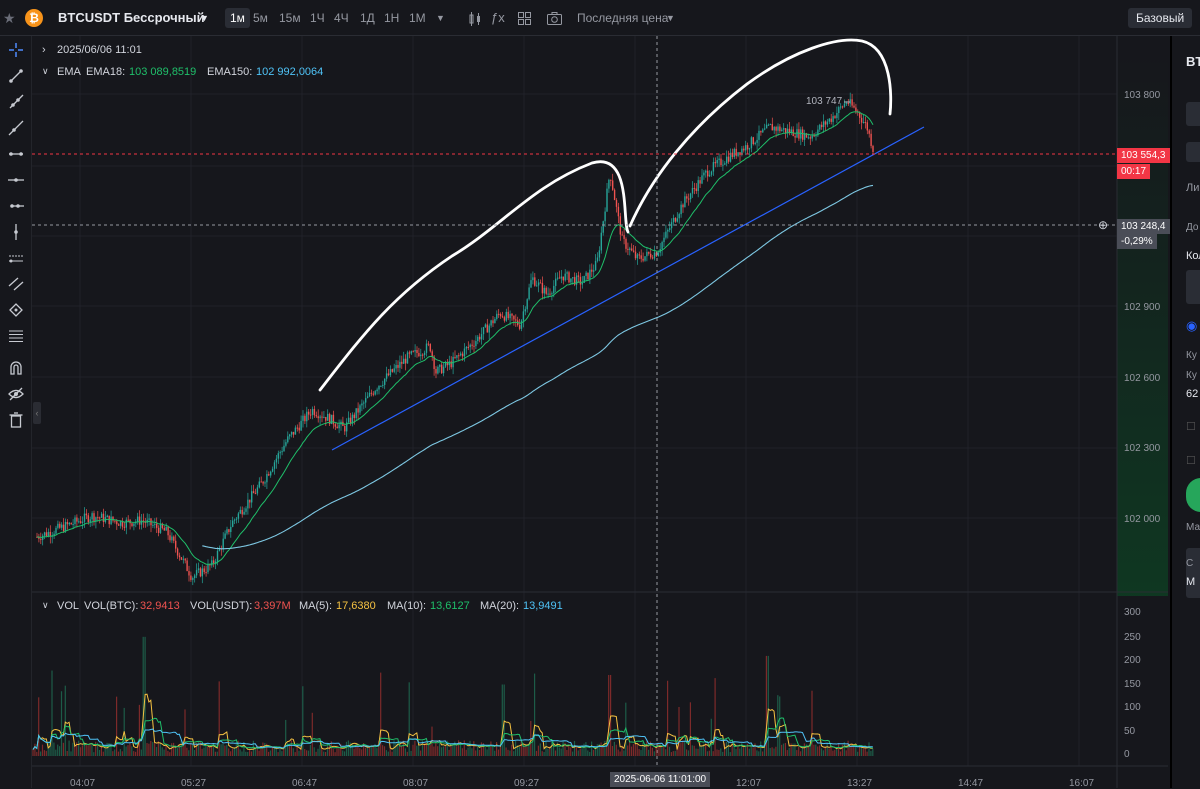  I want to click on vertical-line-icon, so click(16, 232).